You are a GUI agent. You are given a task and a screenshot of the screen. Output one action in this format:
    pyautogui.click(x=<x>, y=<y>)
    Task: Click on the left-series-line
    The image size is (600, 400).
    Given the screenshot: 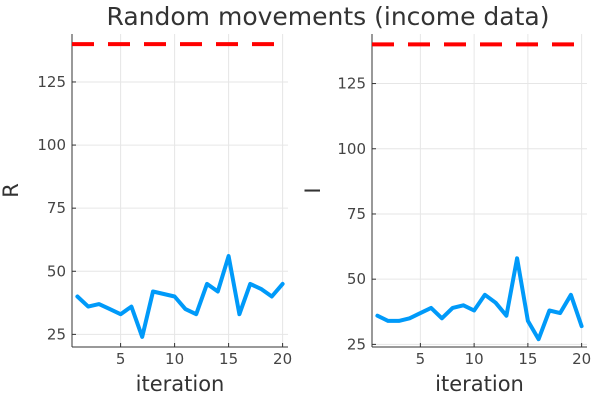 What is the action you would take?
    pyautogui.click(x=180, y=296)
    